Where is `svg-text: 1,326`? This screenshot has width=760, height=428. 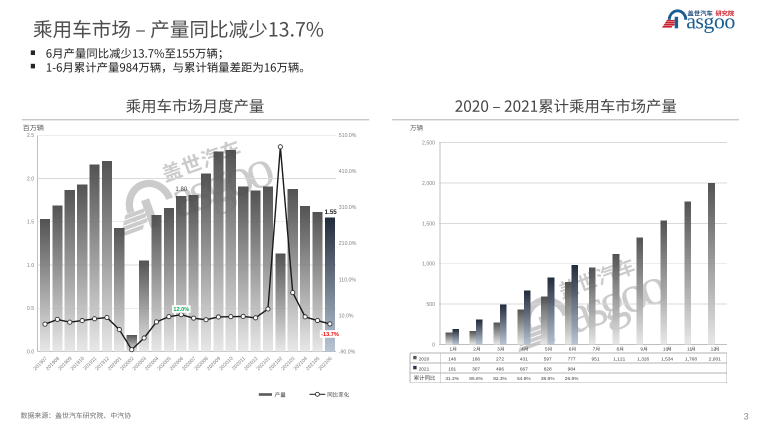 svg-text: 1,326 is located at coordinates (643, 360).